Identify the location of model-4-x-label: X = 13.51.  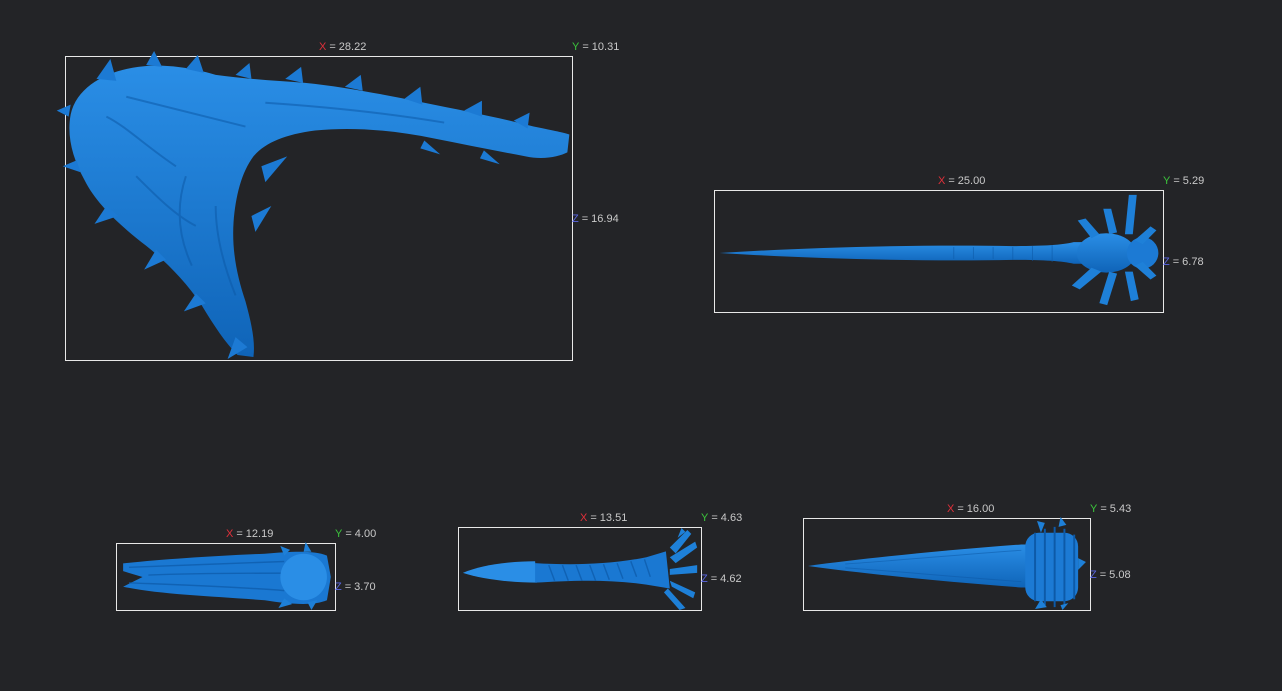
(604, 518).